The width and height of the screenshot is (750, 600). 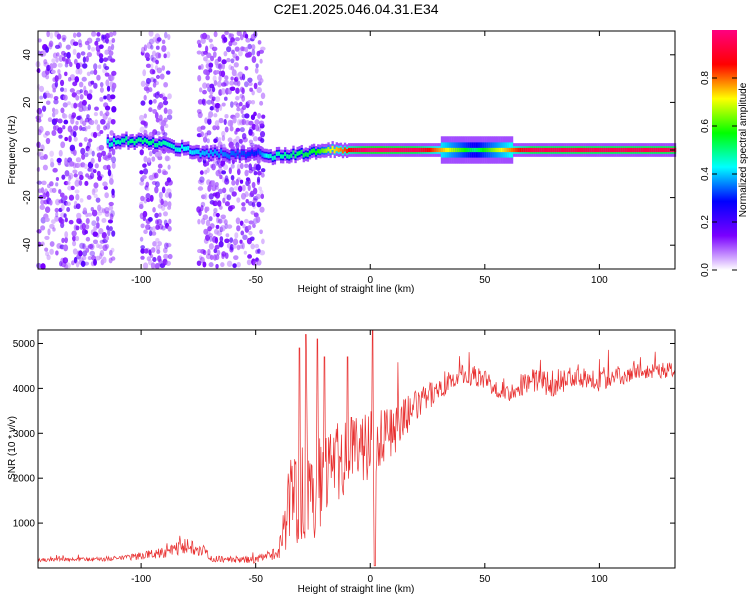 What do you see at coordinates (599, 280) in the screenshot?
I see `x-tick-label: 100` at bounding box center [599, 280].